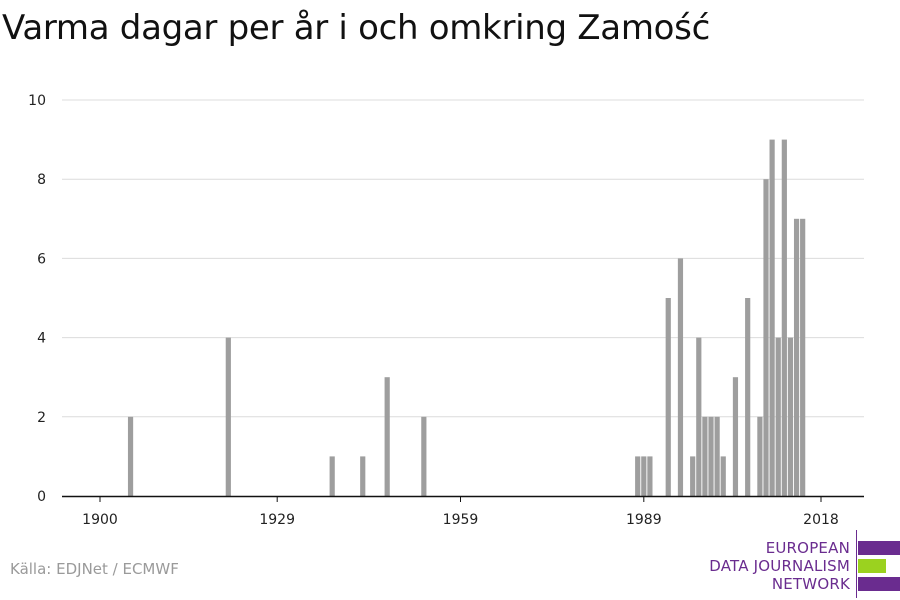 This screenshot has height=600, width=900. What do you see at coordinates (37, 101) in the screenshot?
I see `y-tick-label: 10` at bounding box center [37, 101].